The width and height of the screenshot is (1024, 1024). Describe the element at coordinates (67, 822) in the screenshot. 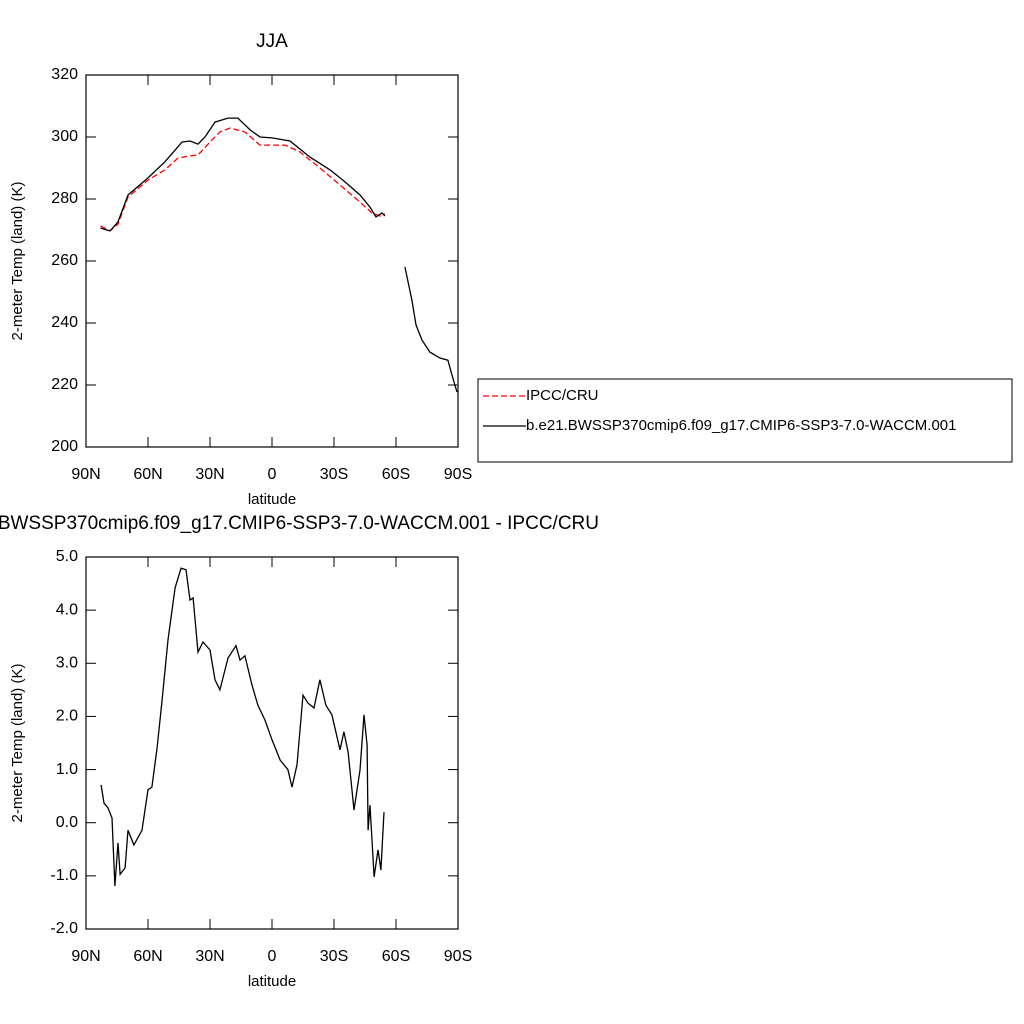

I see `y-tick-label: 0.0` at that location.